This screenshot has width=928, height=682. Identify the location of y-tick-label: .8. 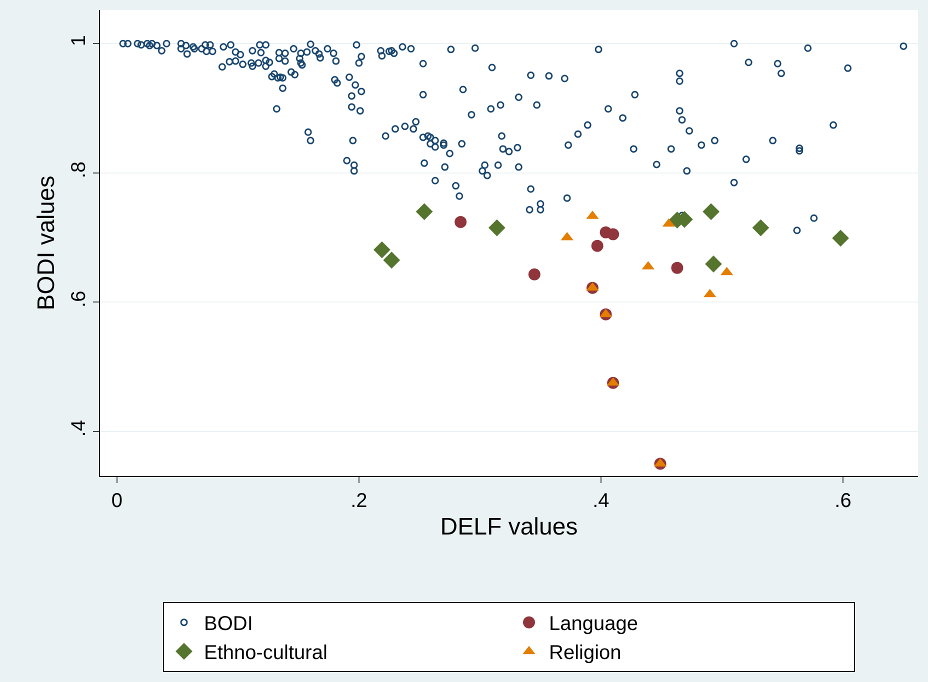
(79, 170).